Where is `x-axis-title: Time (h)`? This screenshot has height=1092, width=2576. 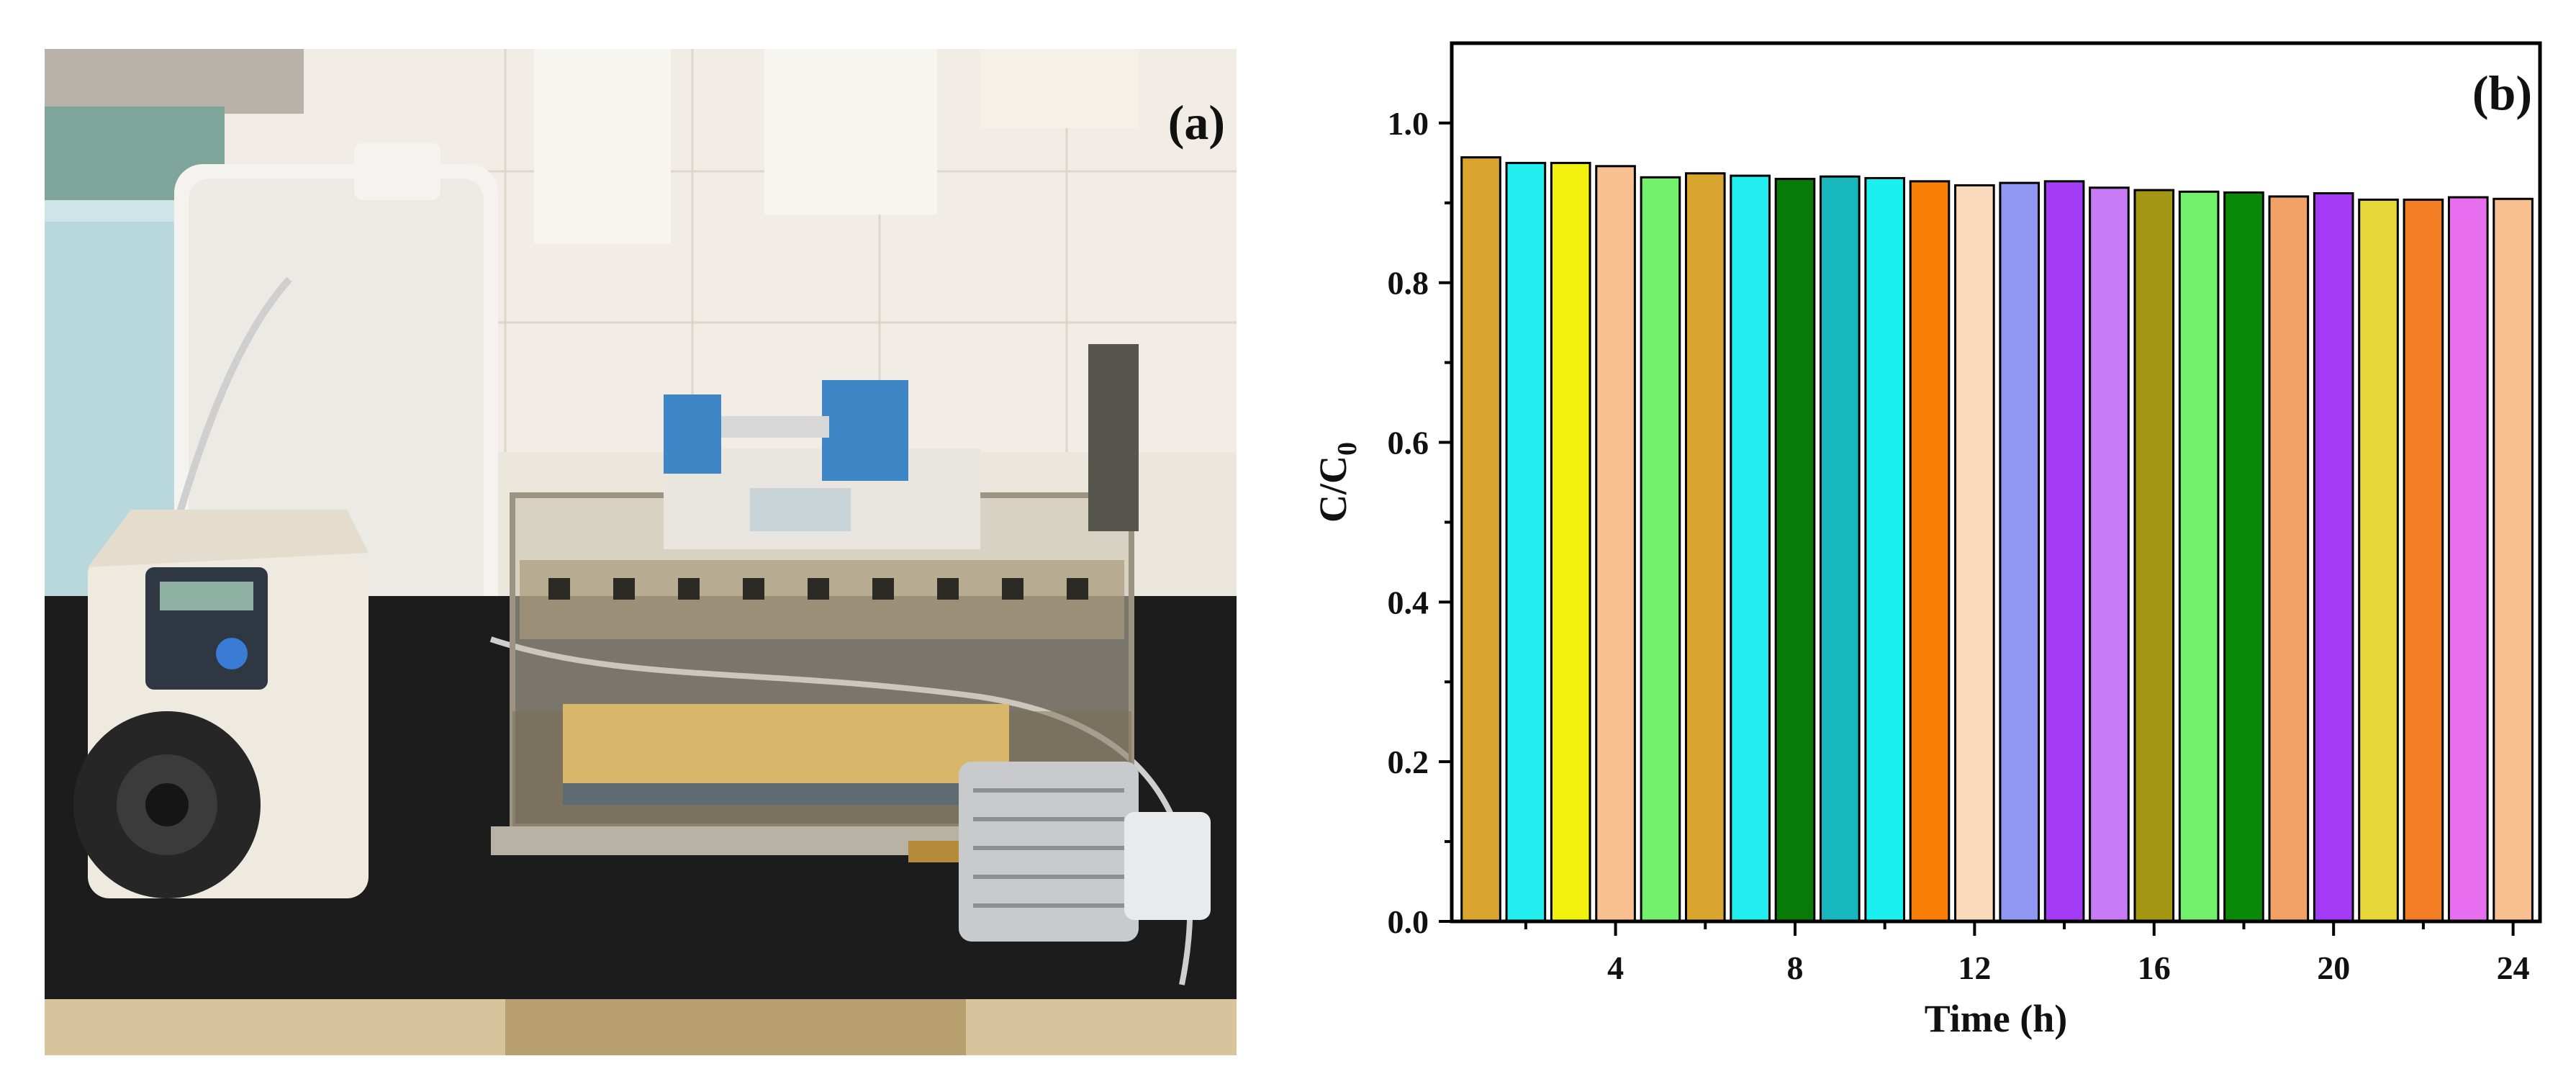 x-axis-title: Time (h) is located at coordinates (1997, 1018).